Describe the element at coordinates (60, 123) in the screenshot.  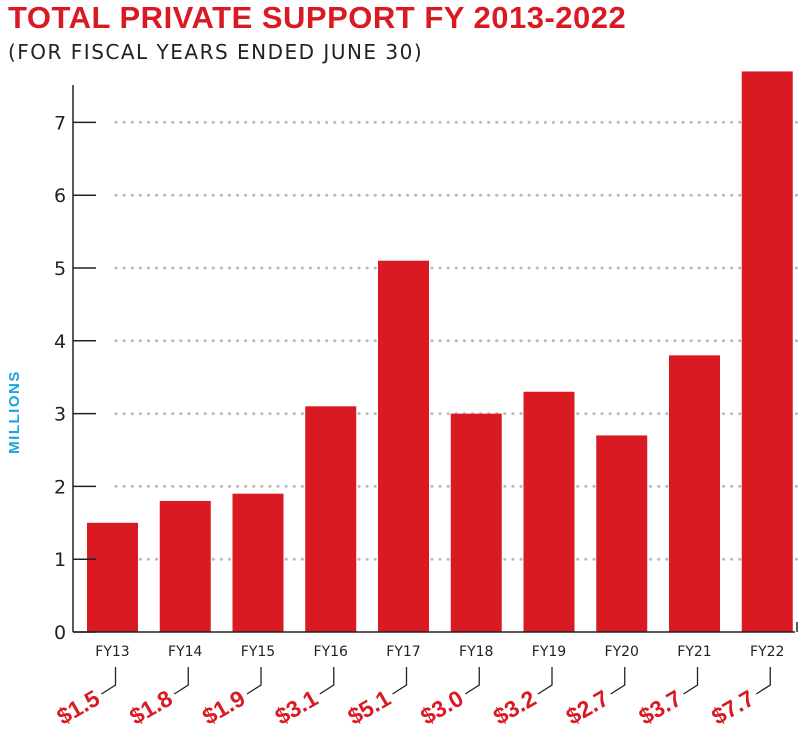
I see `y-tick-label: 7` at that location.